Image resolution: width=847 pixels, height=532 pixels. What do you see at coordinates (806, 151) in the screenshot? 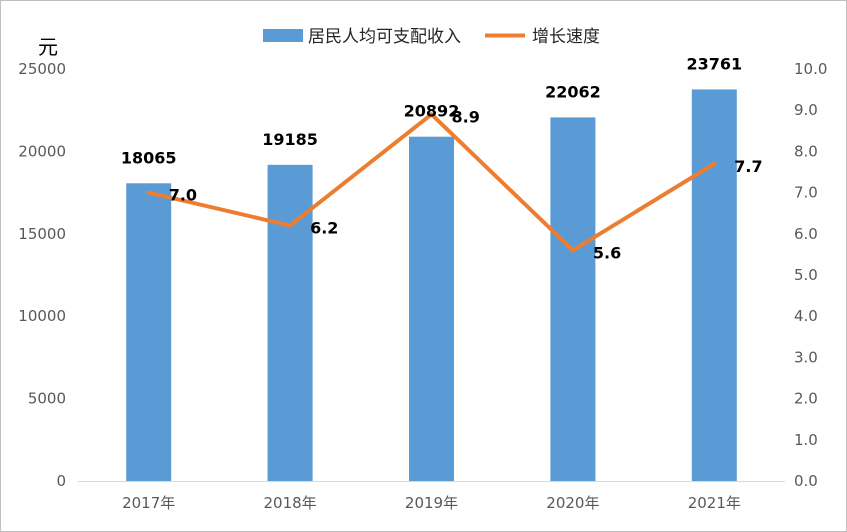
I see `y2-tick-label: 8.0` at bounding box center [806, 151].